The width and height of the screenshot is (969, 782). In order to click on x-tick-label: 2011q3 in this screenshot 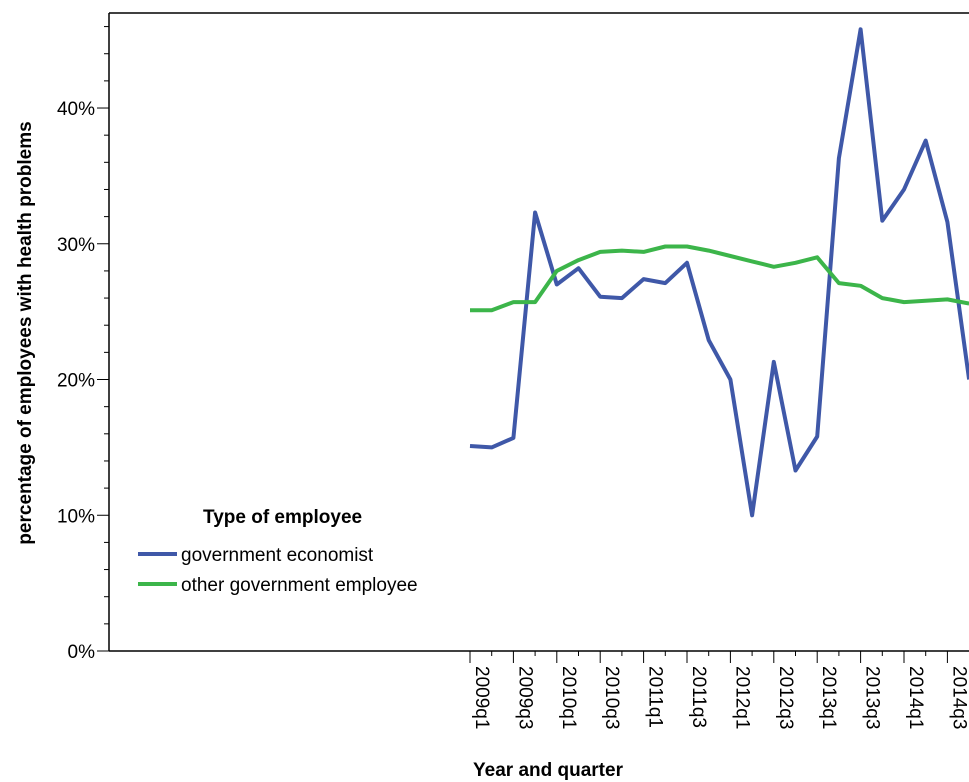, I will do `click(698, 697)`.